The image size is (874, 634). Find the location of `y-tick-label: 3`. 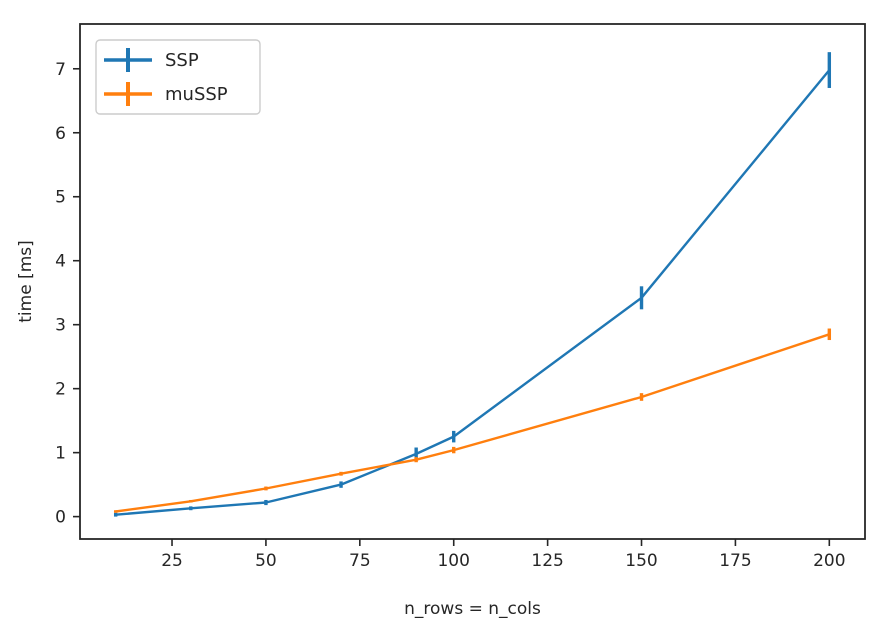

y-tick-label: 3 is located at coordinates (60, 326).